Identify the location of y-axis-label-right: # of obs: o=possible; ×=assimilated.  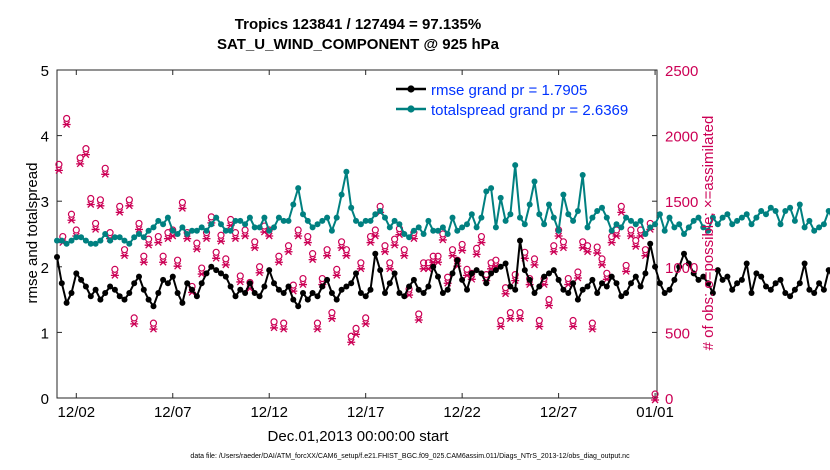
(708, 233).